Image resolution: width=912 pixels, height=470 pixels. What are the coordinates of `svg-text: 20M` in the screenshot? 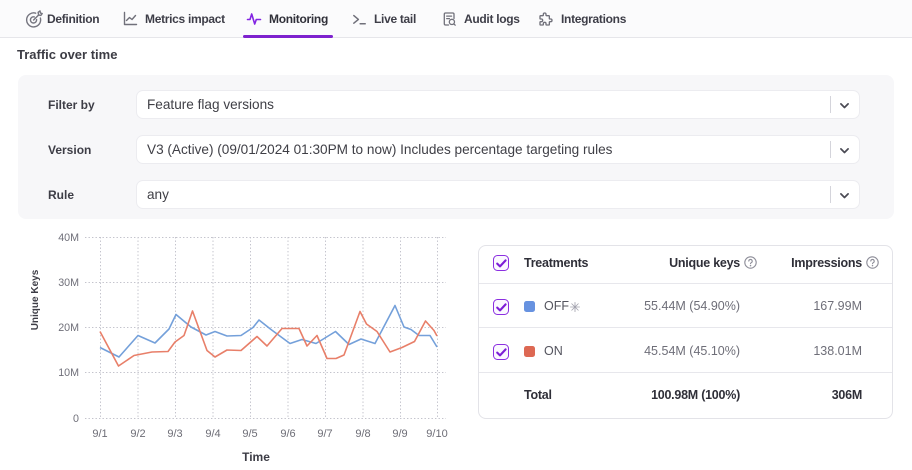 It's located at (68, 328).